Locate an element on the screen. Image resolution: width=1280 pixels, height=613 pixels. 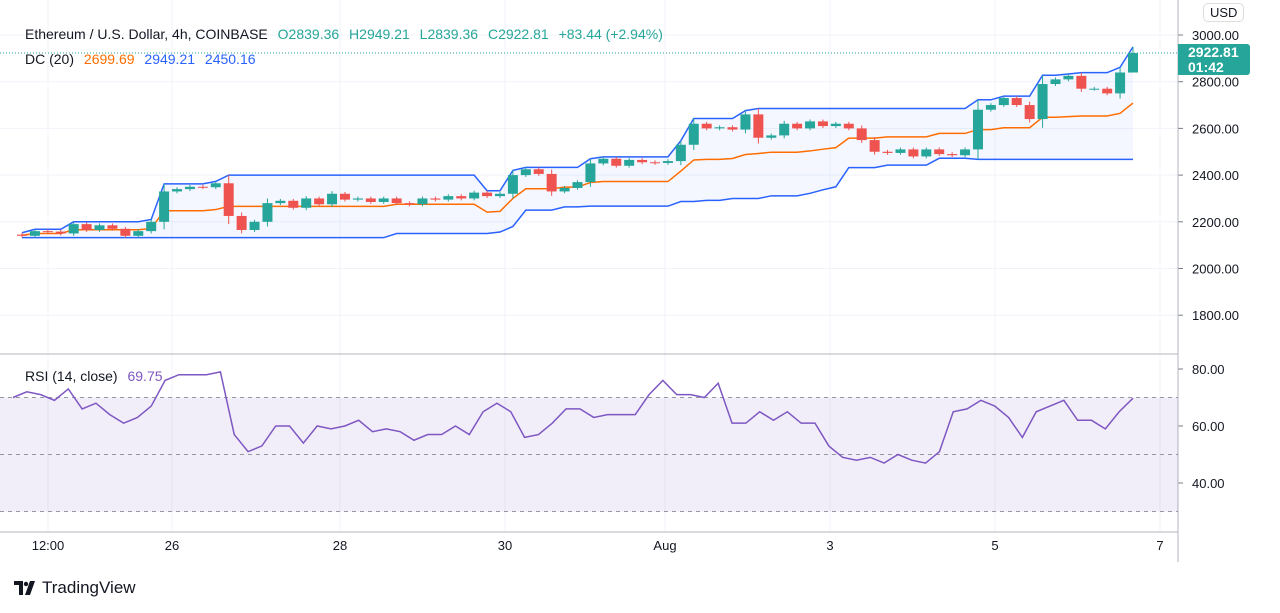
rsi-tick-label: 40.00 is located at coordinates (1208, 483).